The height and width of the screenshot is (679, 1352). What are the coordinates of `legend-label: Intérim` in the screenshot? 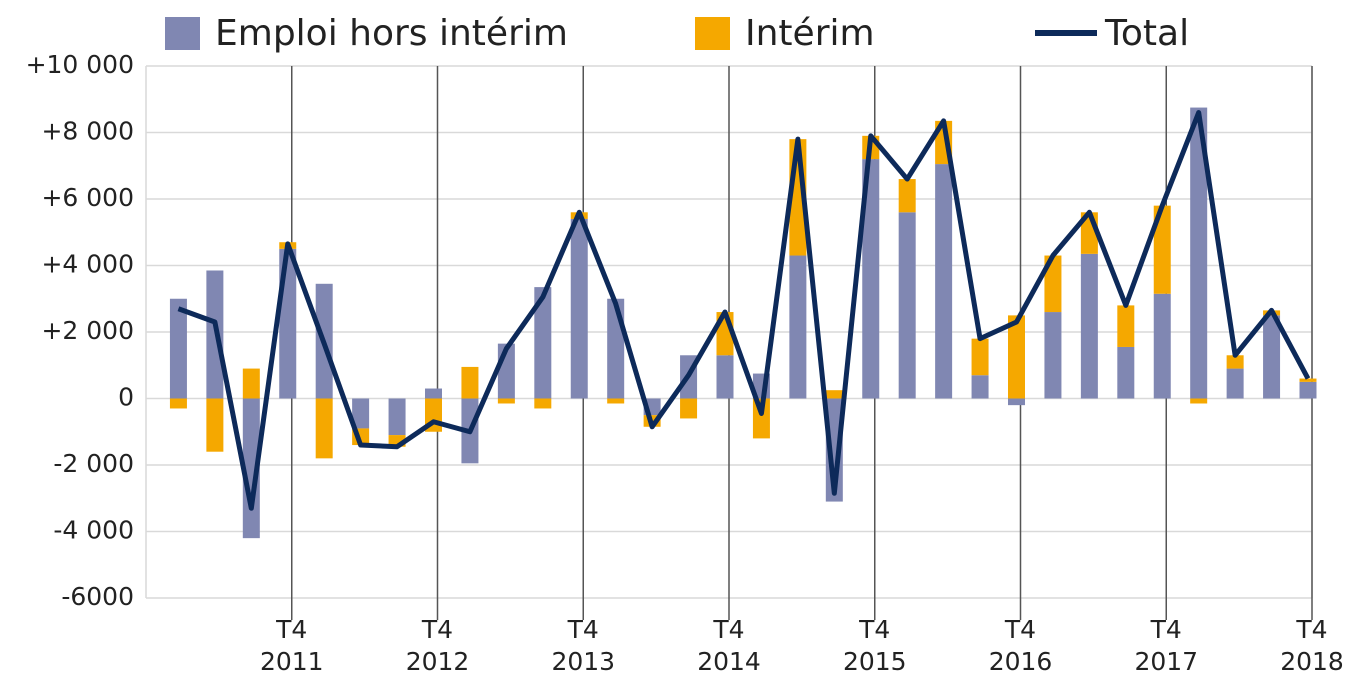 It's located at (810, 33).